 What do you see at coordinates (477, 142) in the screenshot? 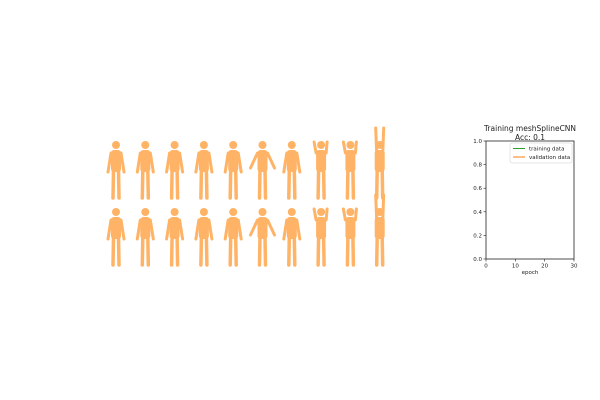
I see `y-tick-label: 1.0` at bounding box center [477, 142].